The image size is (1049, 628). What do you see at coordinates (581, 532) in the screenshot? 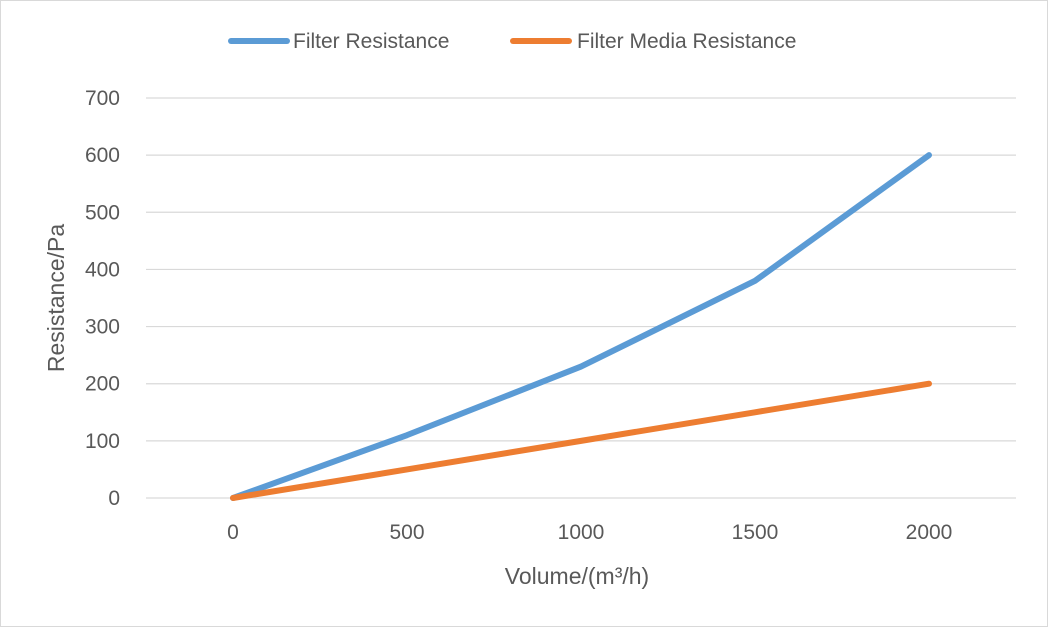
I see `x-tick-label: 1000` at bounding box center [581, 532].